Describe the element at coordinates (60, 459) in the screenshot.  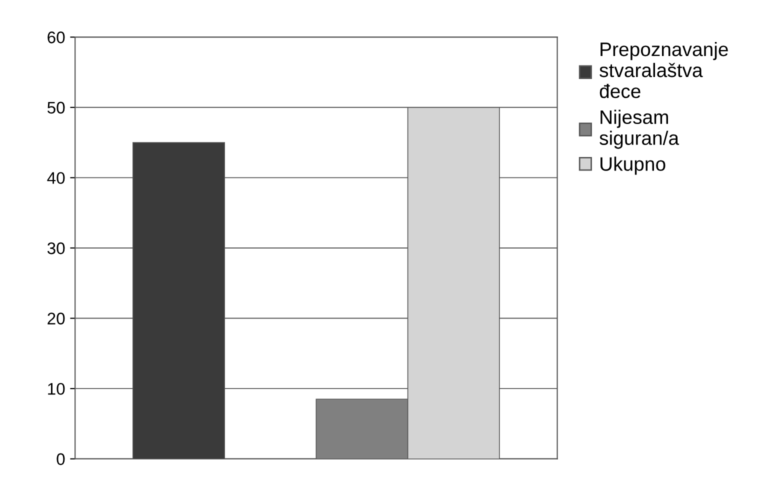
I see `y-tick-label: 0` at that location.